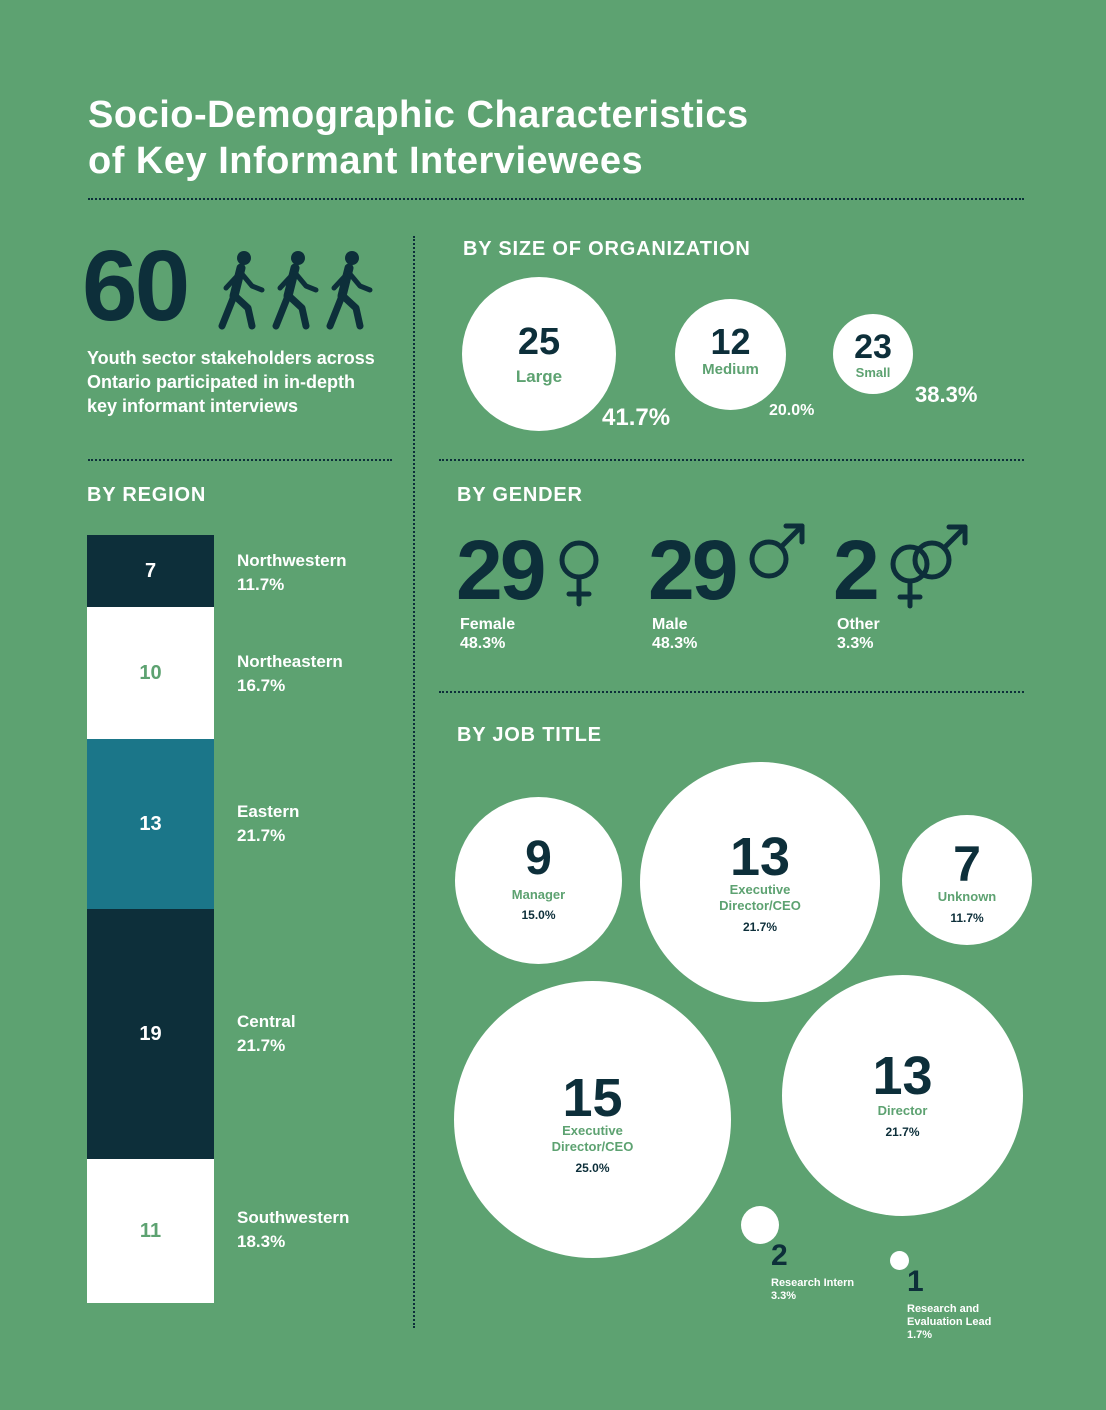 The image size is (1106, 1410). I want to click on region-heading: BY REGION, so click(147, 495).